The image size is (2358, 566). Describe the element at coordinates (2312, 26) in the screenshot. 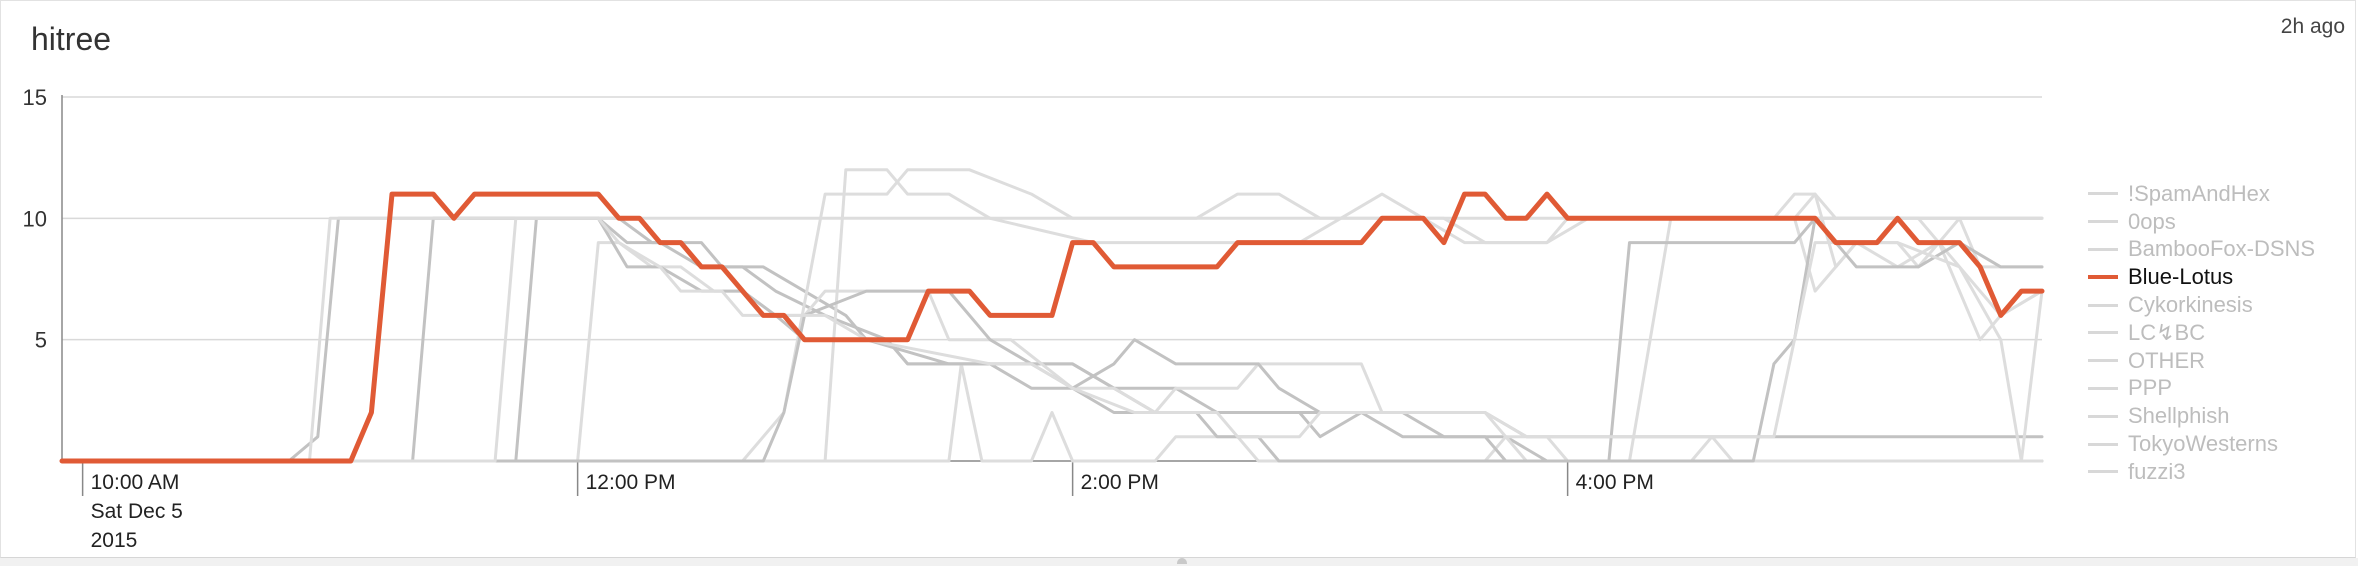

I see `timestamp: 2h ago` at that location.